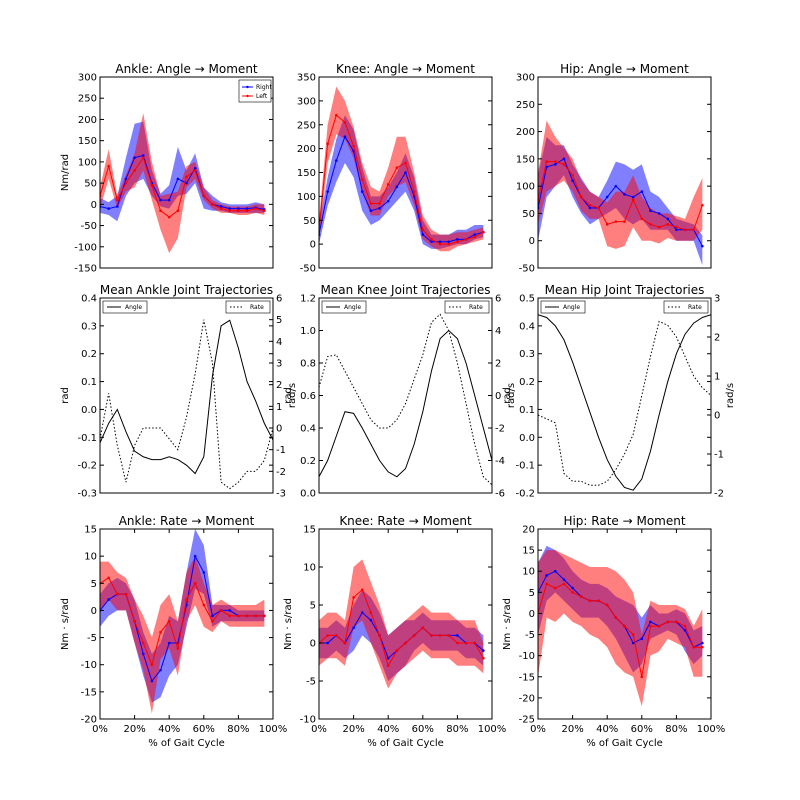 Image resolution: width=800 pixels, height=800 pixels. What do you see at coordinates (625, 290) in the screenshot?
I see `chart-title: Mean Hip Joint Trajectories` at bounding box center [625, 290].